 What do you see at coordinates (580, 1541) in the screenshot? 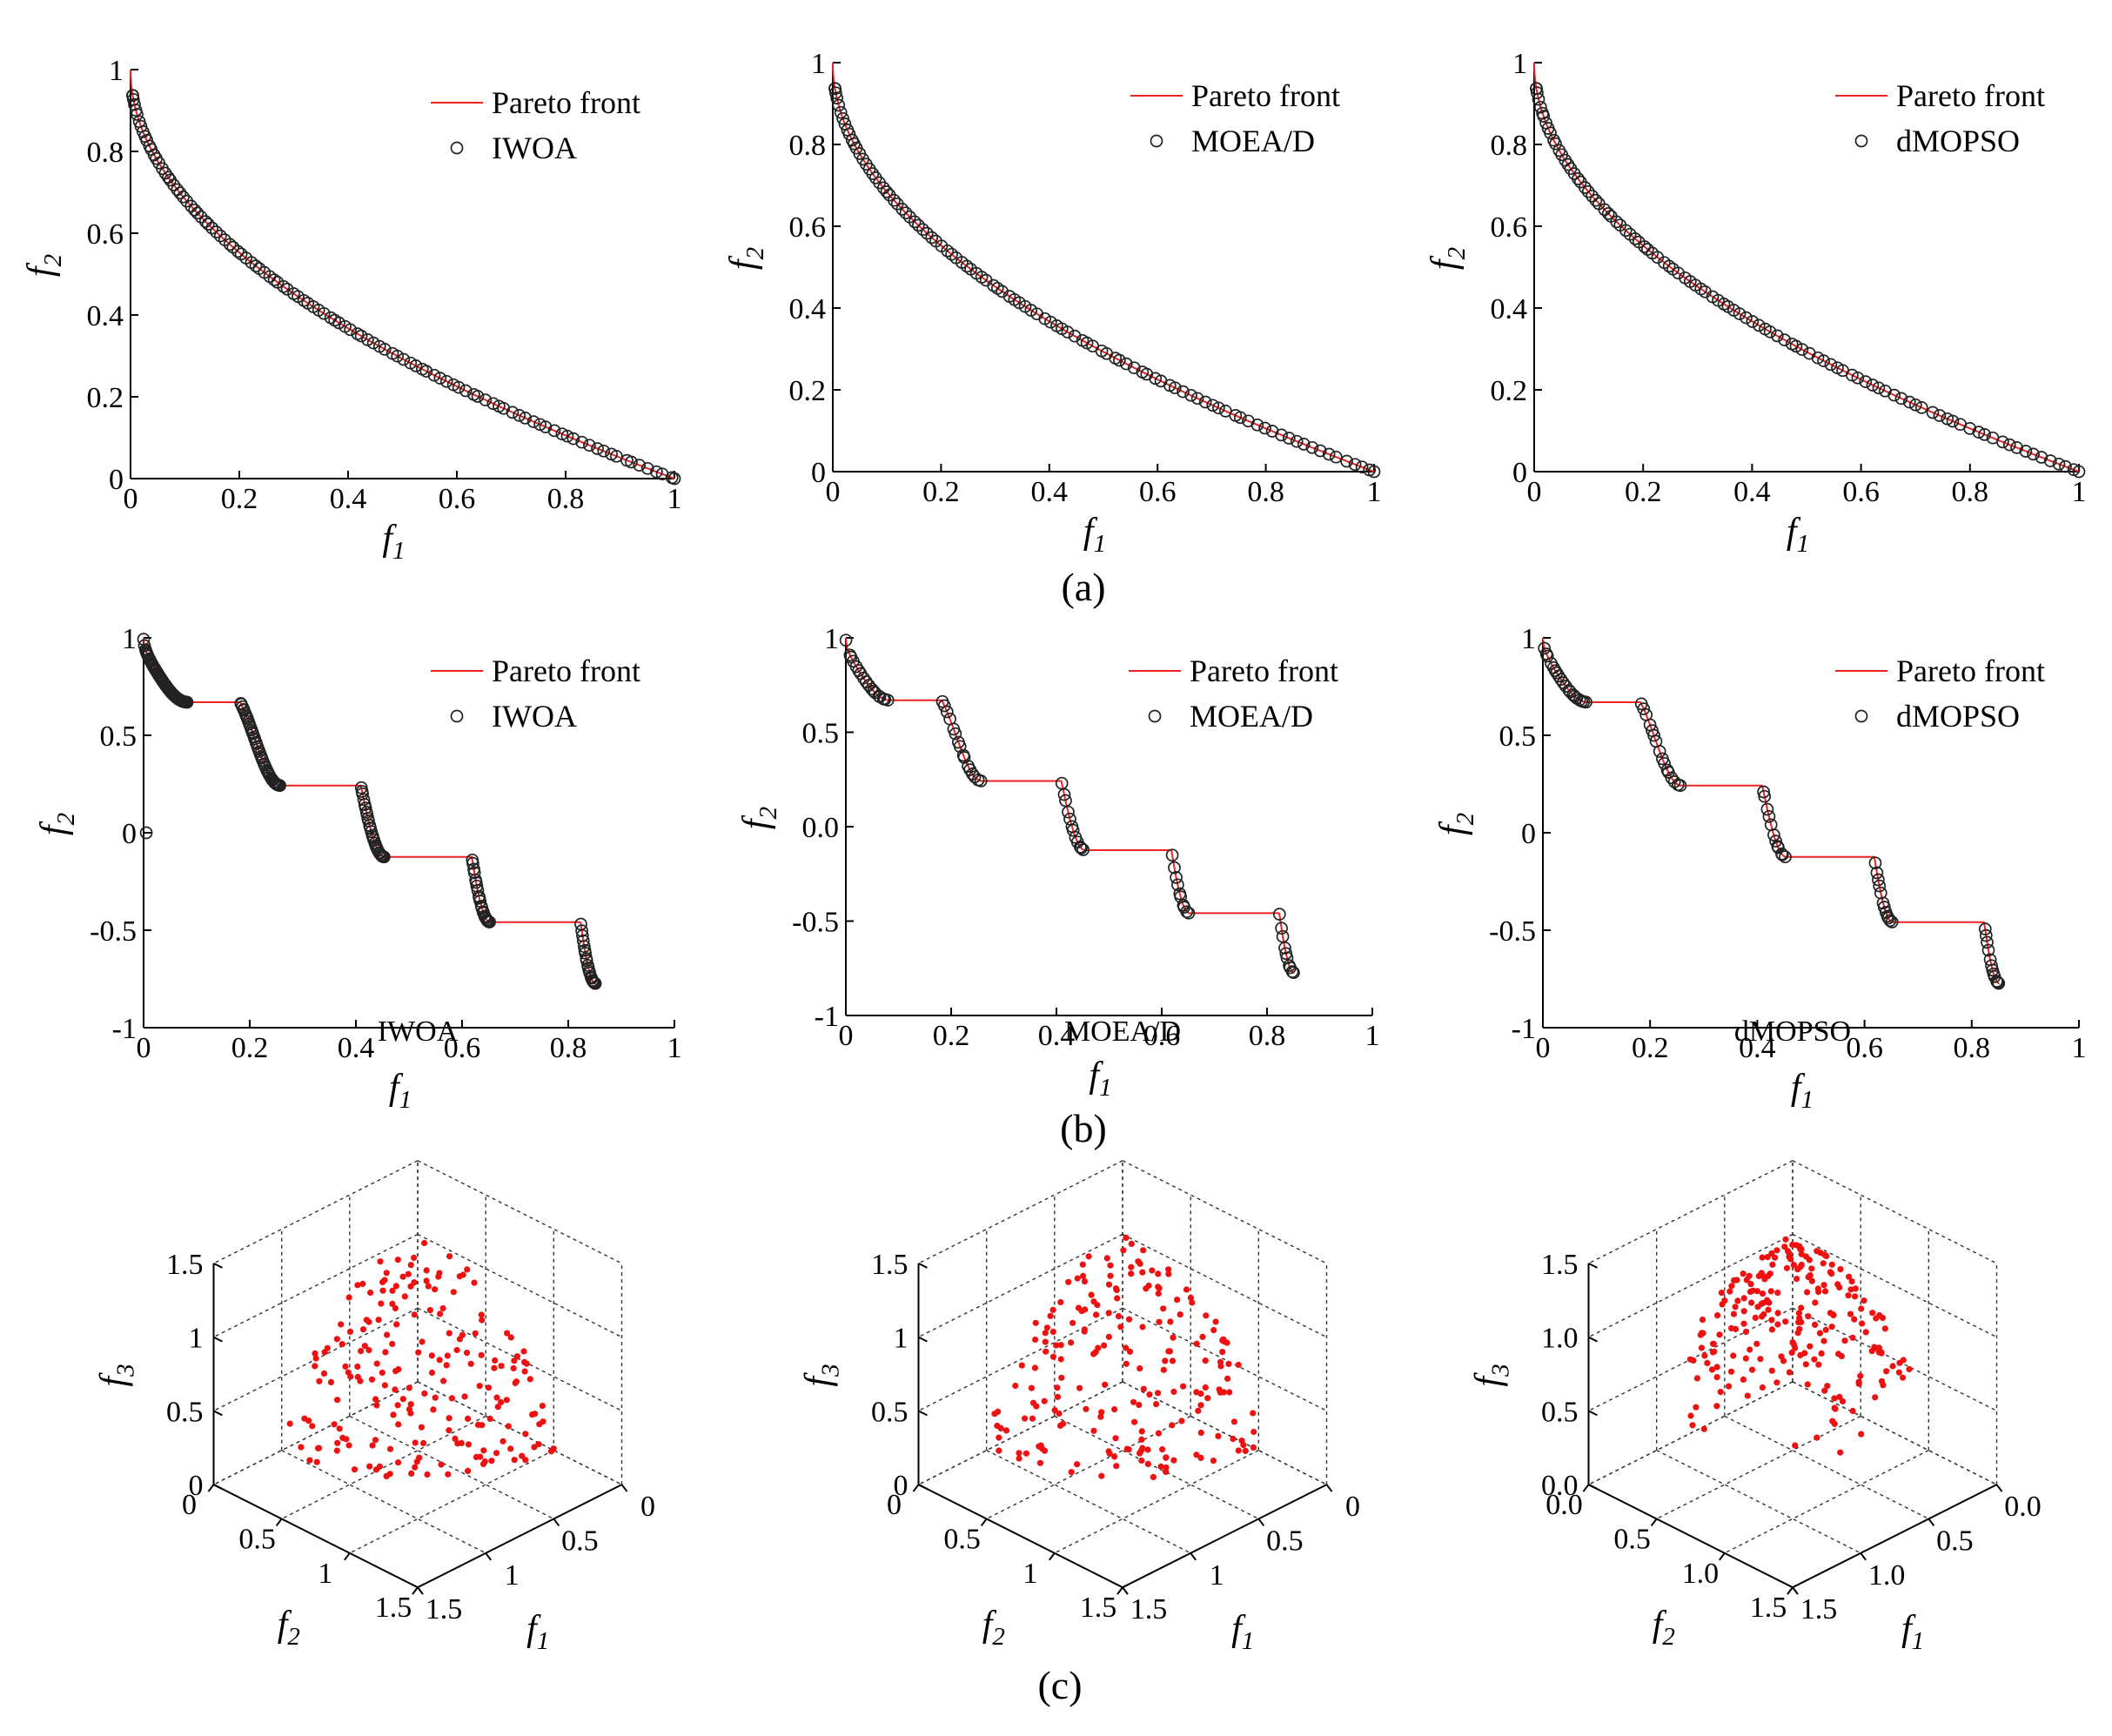
I see `x-tick-label: 0.5` at bounding box center [580, 1541].